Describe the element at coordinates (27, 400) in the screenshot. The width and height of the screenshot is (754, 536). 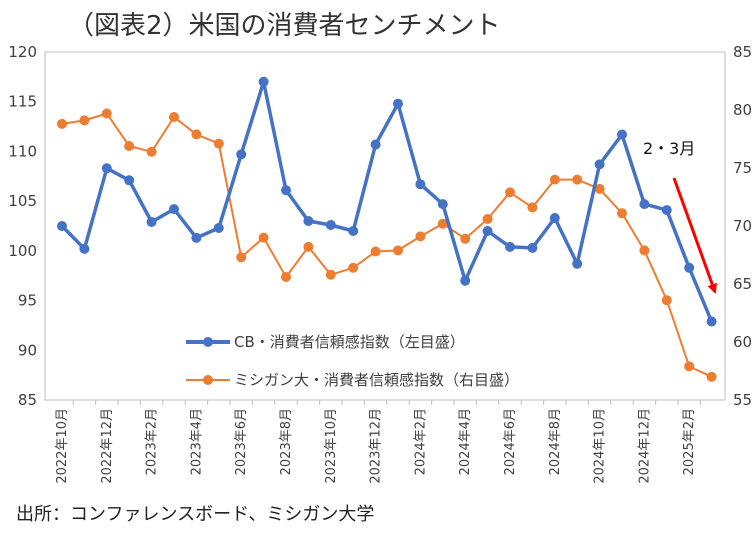
I see `left-tick-label: 85` at that location.